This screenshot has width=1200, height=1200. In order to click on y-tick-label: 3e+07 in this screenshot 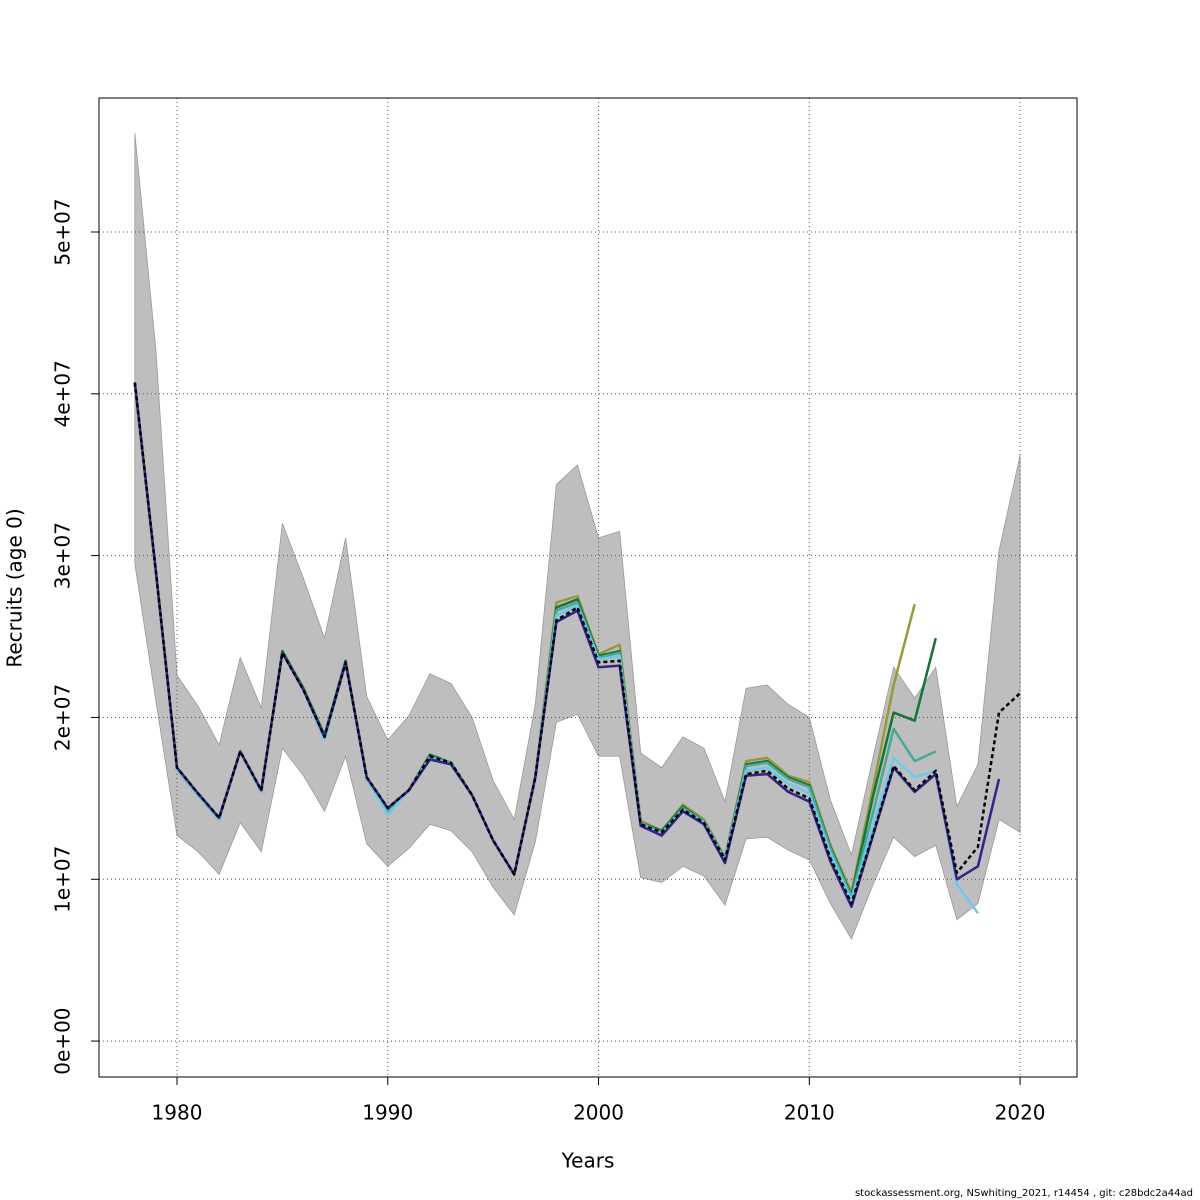, I will do `click(63, 555)`.